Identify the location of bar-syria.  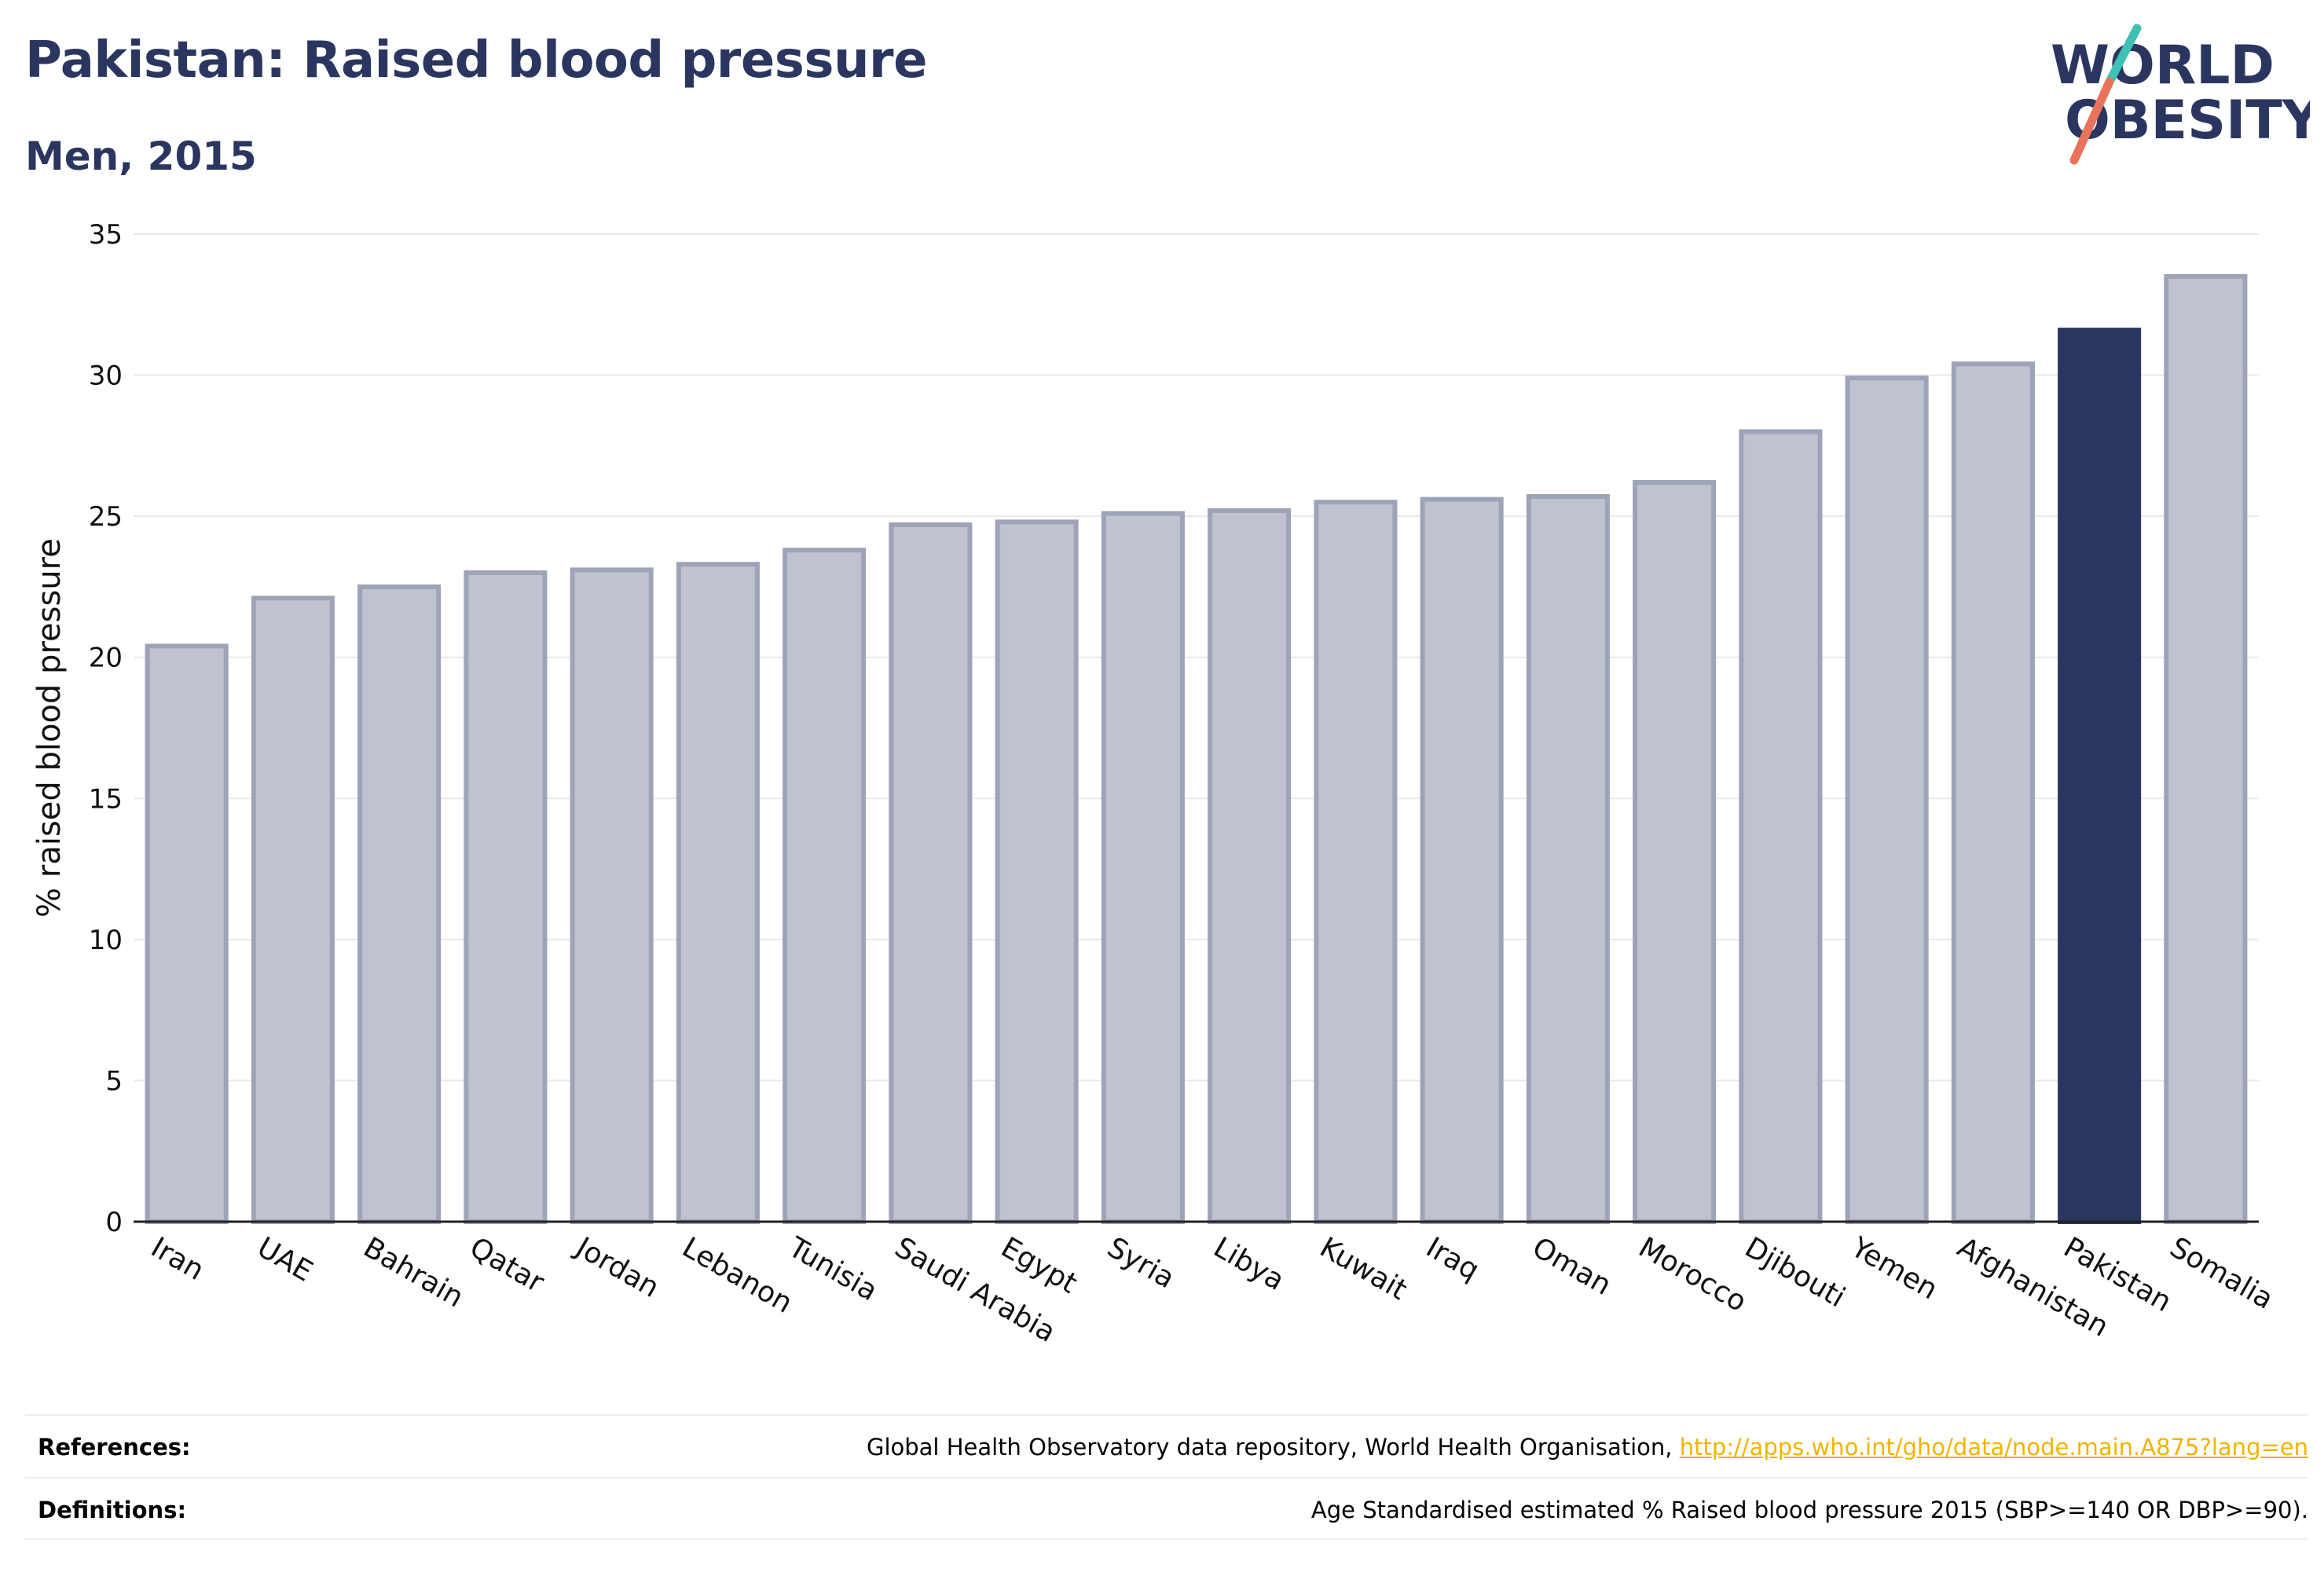
(1143, 867).